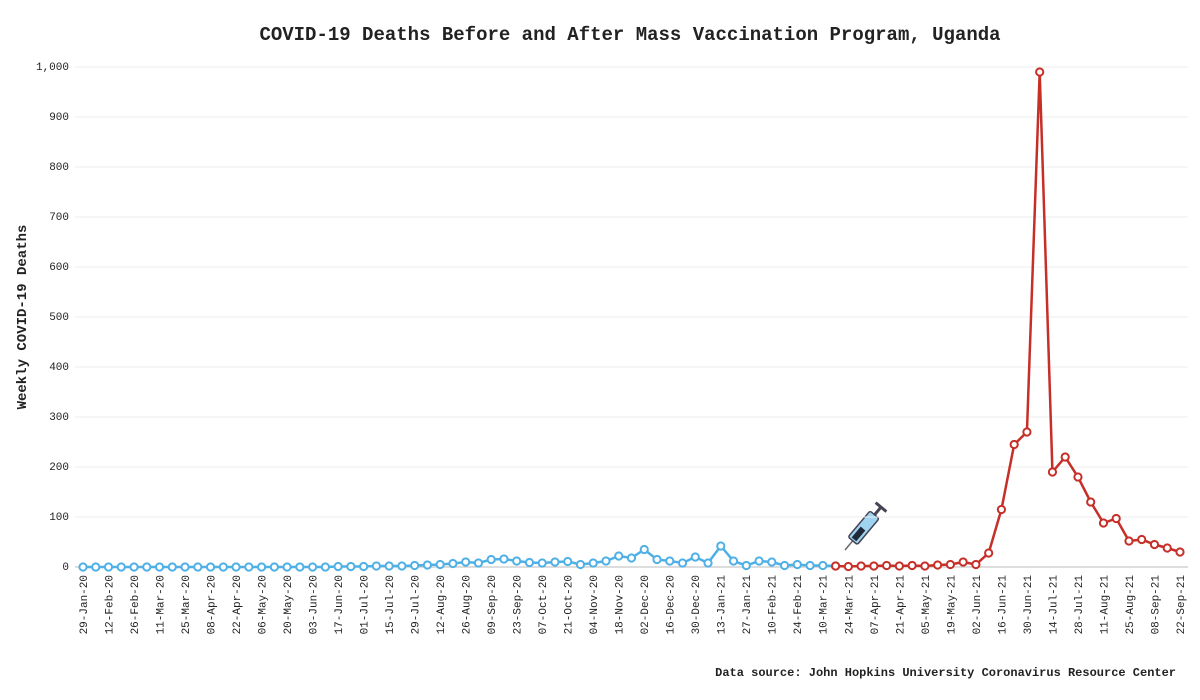 The image size is (1200, 700). Describe the element at coordinates (1054, 605) in the screenshot. I see `x-tick-label: 14-Jul-21` at that location.